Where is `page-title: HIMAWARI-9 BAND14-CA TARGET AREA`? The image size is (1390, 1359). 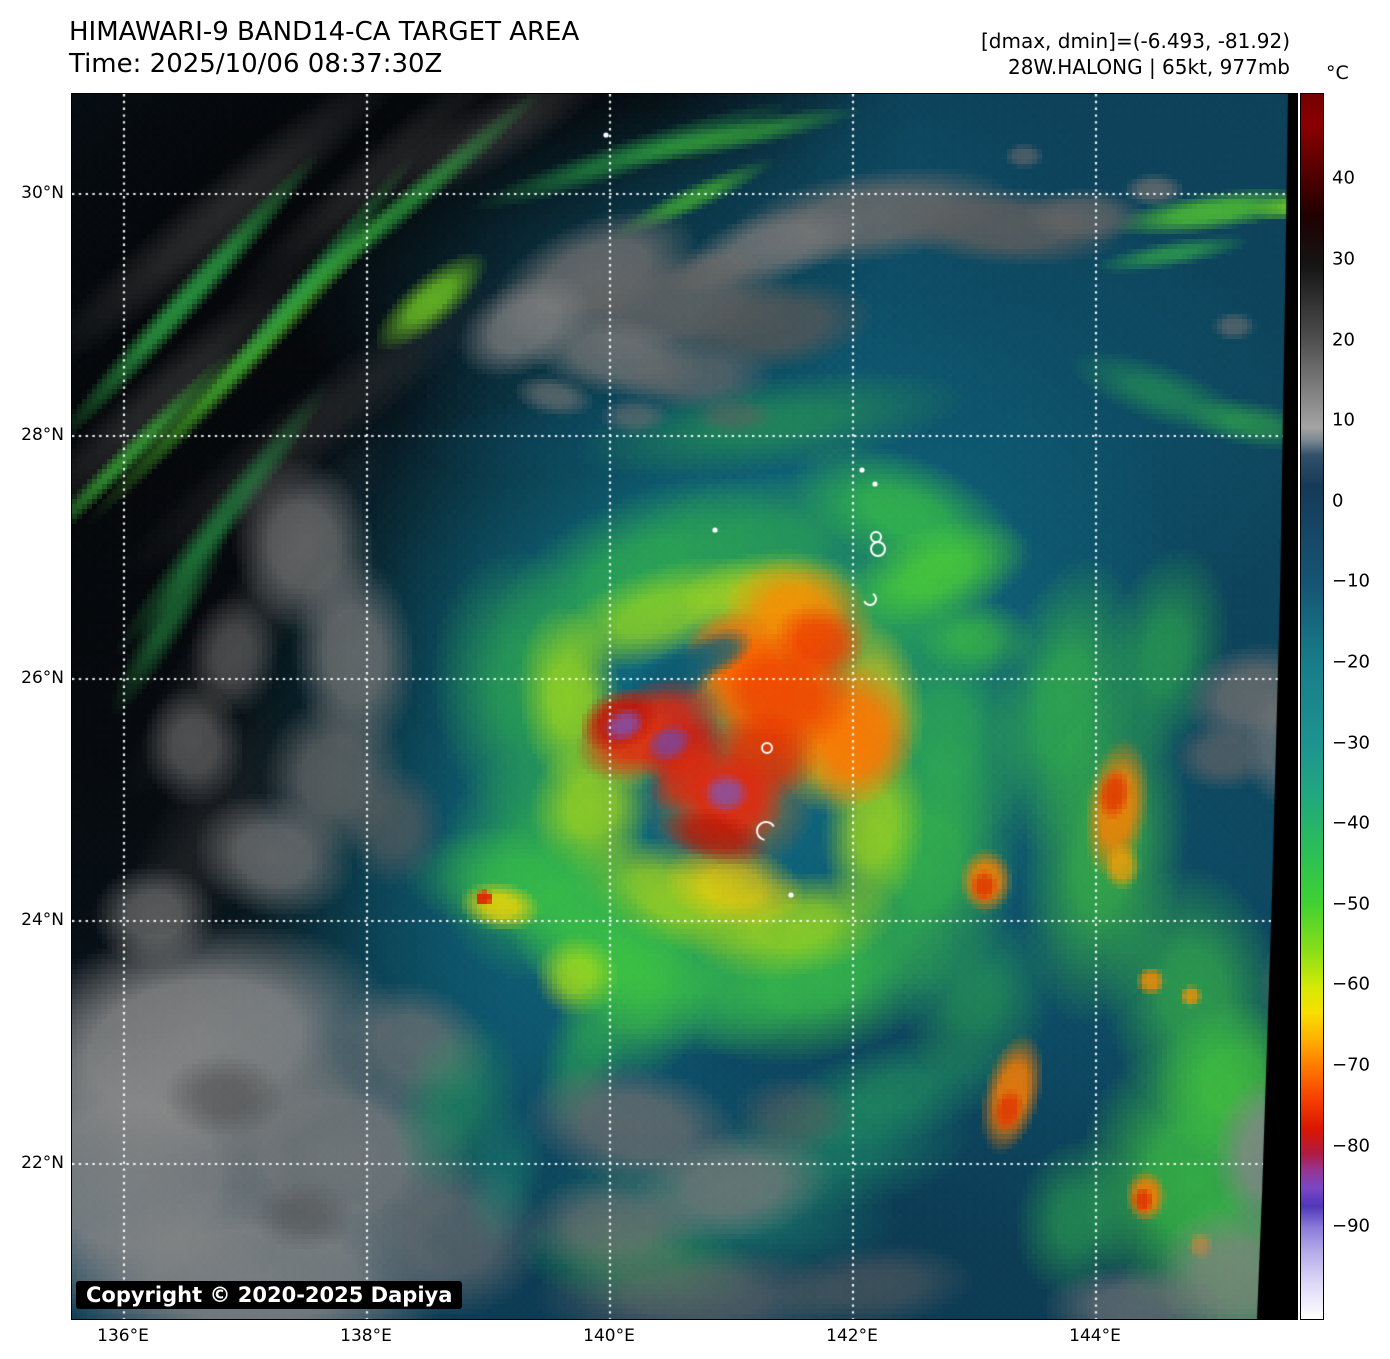
page-title: HIMAWARI-9 BAND14-CA TARGET AREA is located at coordinates (324, 32).